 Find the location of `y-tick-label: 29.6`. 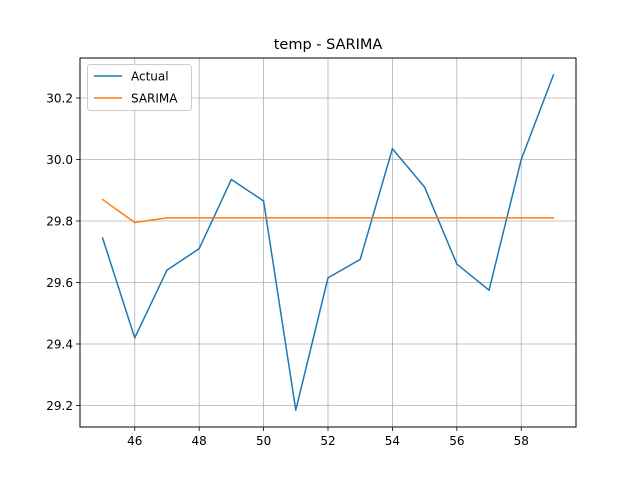

y-tick-label: 29.6 is located at coordinates (59, 283).